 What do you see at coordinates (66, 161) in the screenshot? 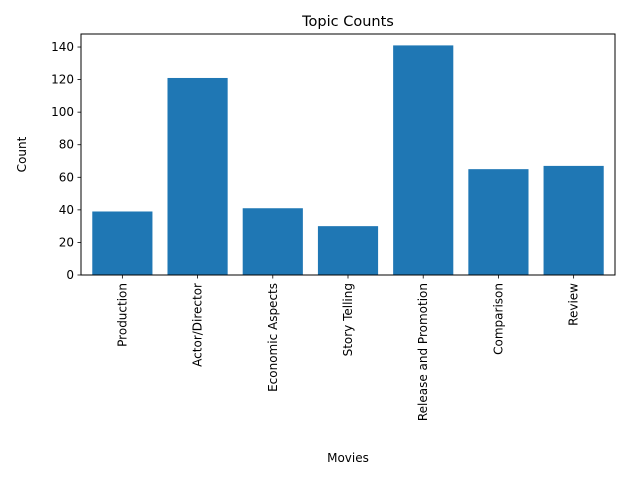
I see `y-axis-ticks: 0 20 40 60 80 100 120 140` at bounding box center [66, 161].